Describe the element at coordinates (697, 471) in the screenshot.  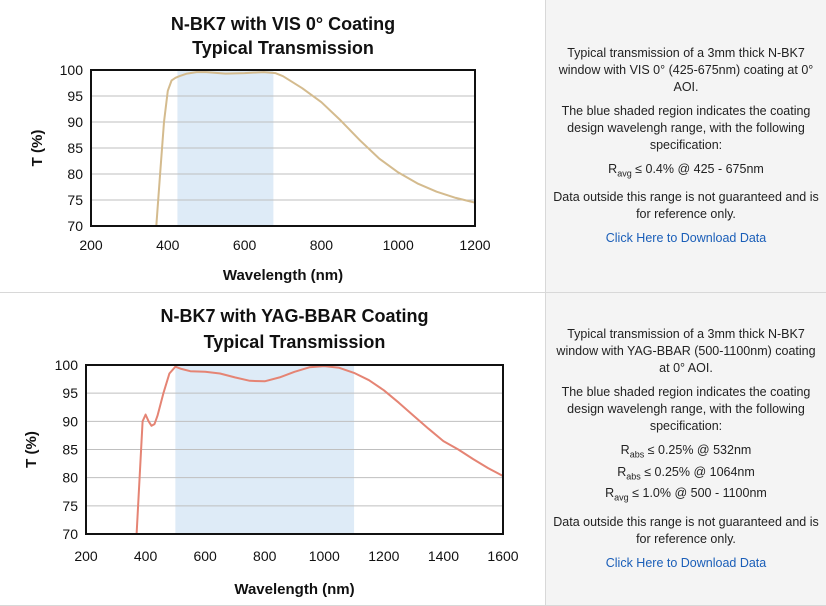
I see `spec-value: ≤ 0.25% @ 1064nm` at that location.